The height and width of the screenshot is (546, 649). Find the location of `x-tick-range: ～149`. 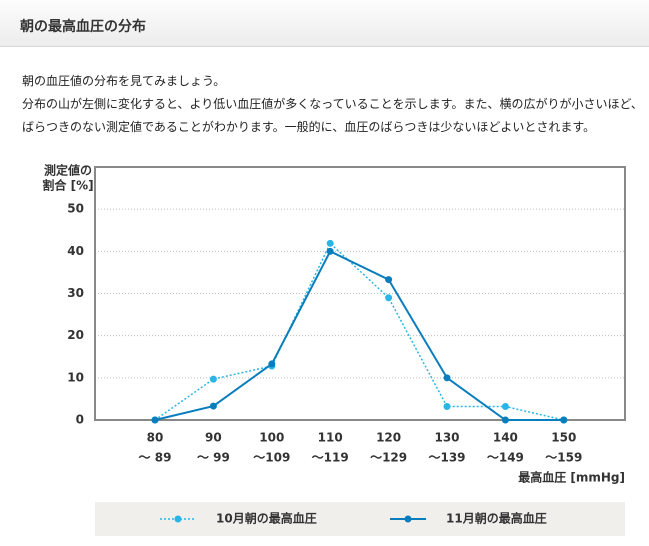

x-tick-range: ～149 is located at coordinates (505, 458).